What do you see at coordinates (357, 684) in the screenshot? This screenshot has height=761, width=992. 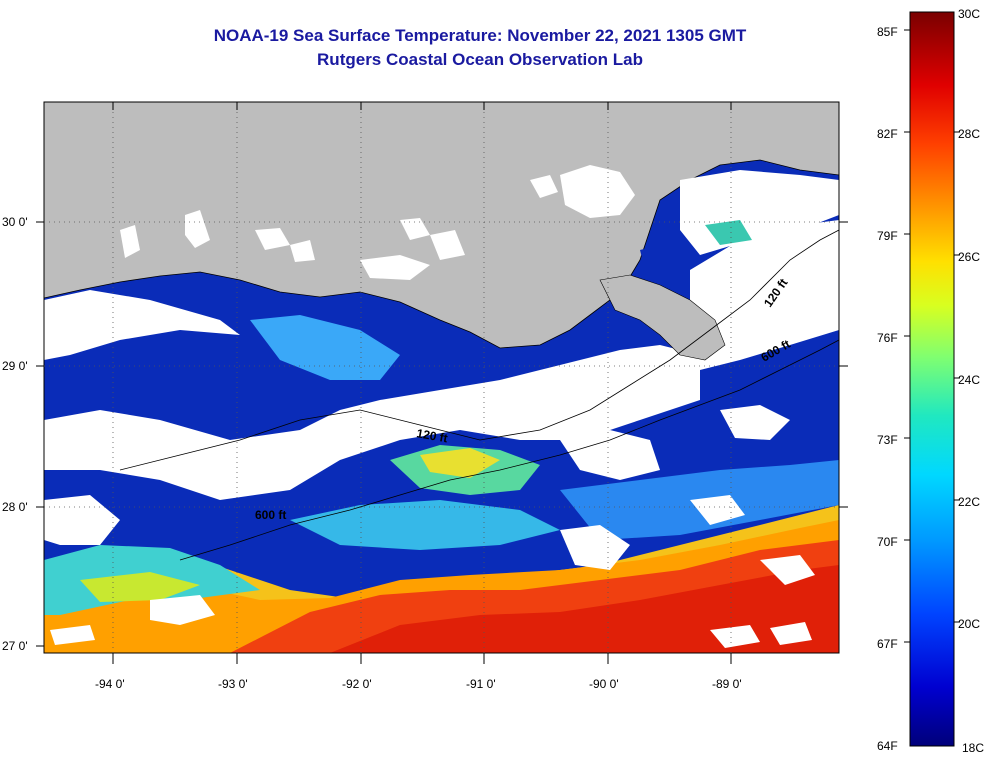 I see `lon-label-92: -92 0'` at bounding box center [357, 684].